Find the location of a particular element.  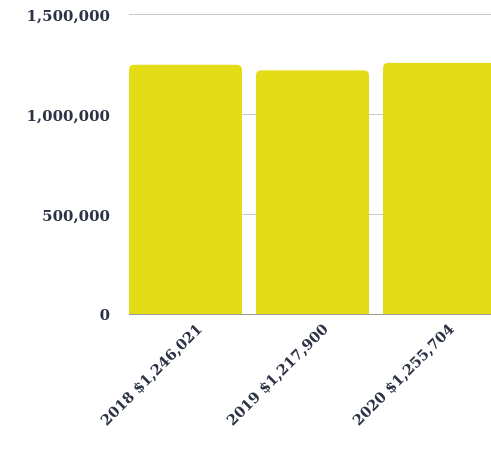

x-tick-label-2: 2020 $1,255,704 is located at coordinates (403, 375).